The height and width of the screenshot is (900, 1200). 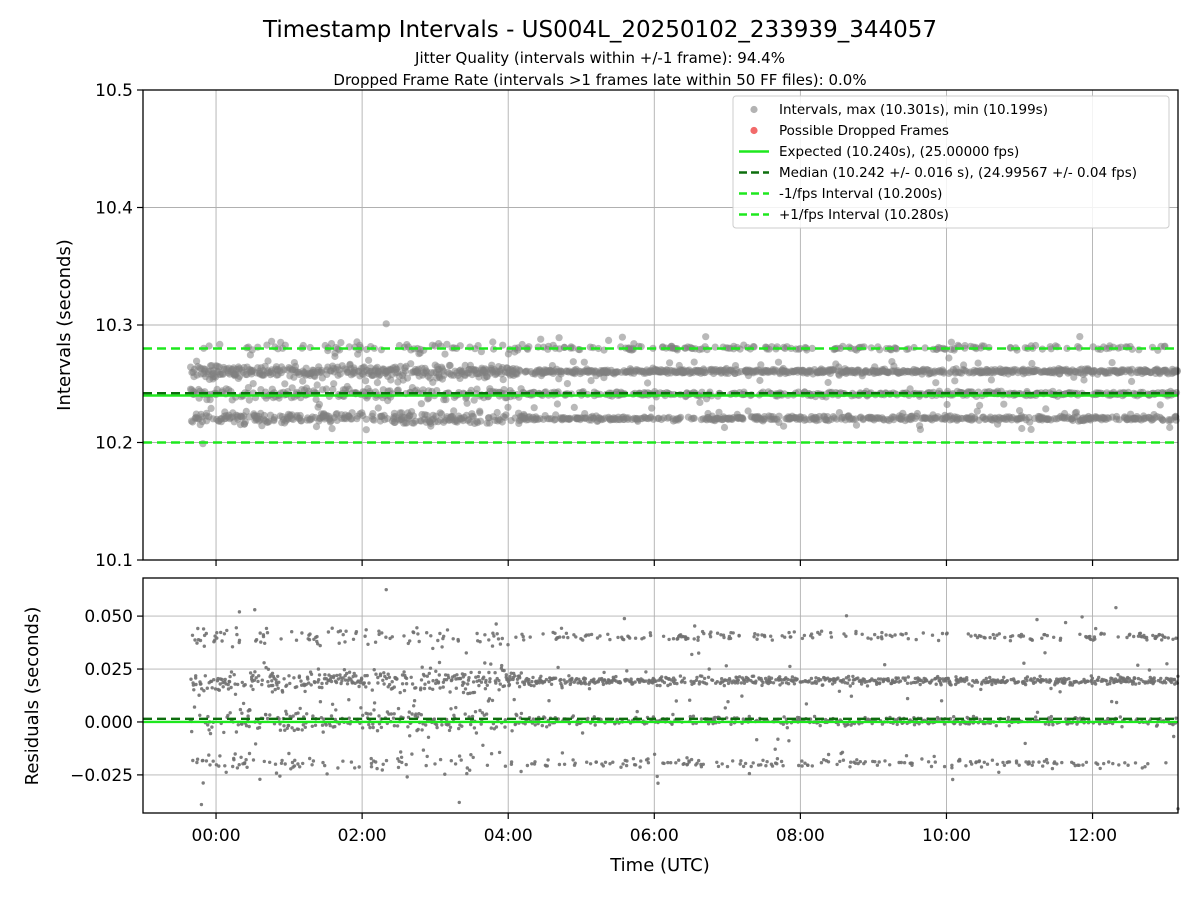 What do you see at coordinates (754, 130) in the screenshot?
I see `legend-marker-dropped` at bounding box center [754, 130].